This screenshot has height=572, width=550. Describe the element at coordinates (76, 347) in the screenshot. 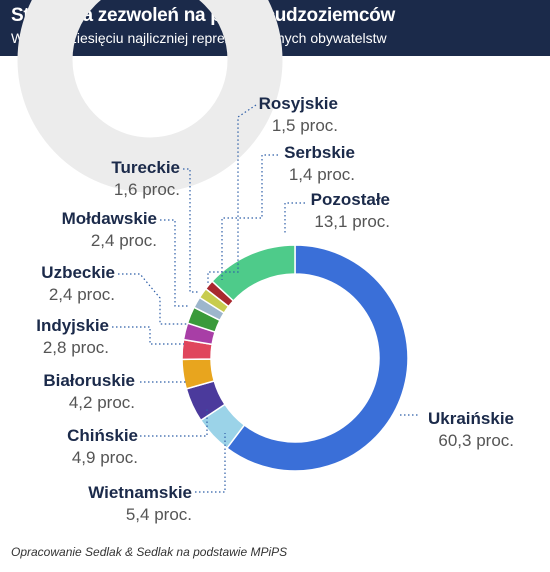

I see `label-value-indyjskie: 2,8 proc.` at that location.